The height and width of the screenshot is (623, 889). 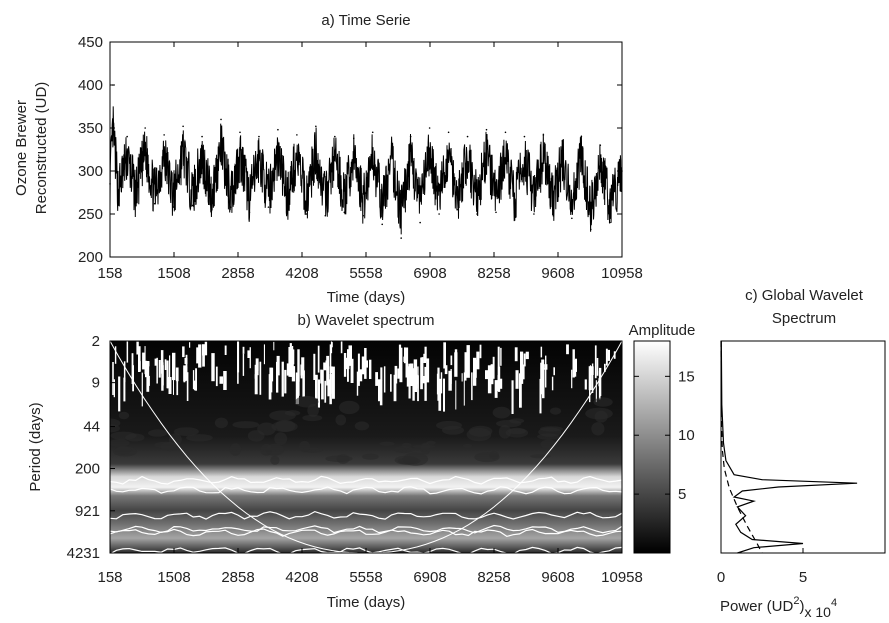 I want to click on b-xtick-label: 4208, so click(x=301, y=577).